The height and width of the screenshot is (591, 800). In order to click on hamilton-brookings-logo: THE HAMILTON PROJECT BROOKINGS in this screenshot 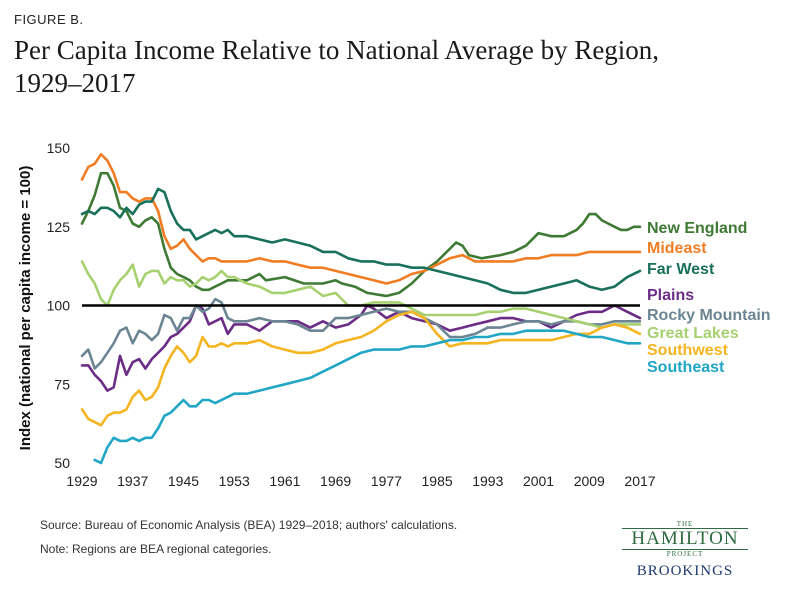, I will do `click(685, 550)`.